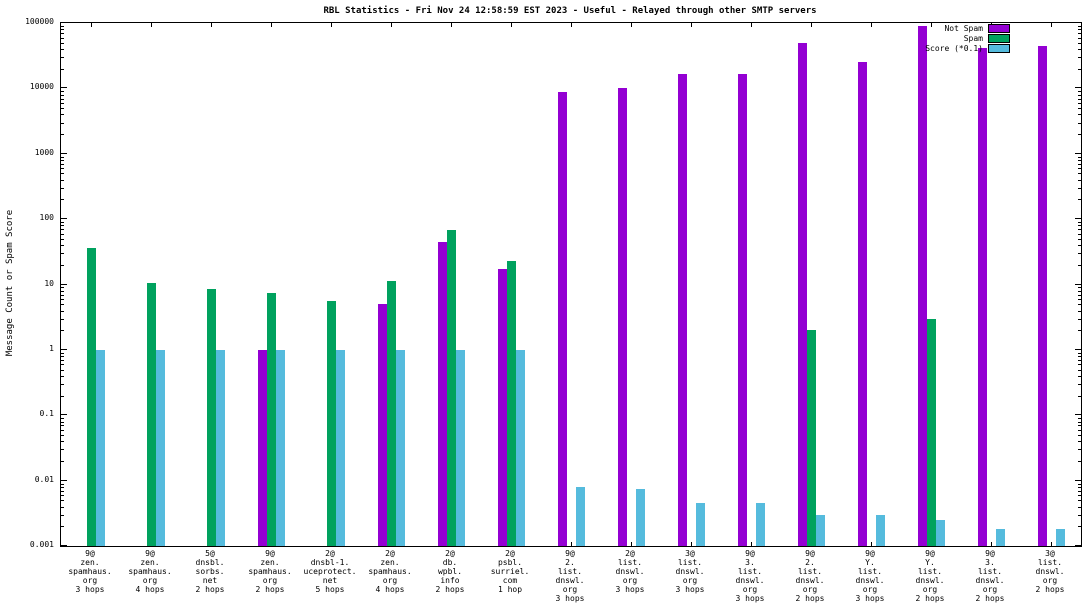 Image resolution: width=1088 pixels, height=612 pixels. What do you see at coordinates (450, 571) in the screenshot?
I see `x-category-label: 2@ db. wpbl. info 2 hops` at bounding box center [450, 571].